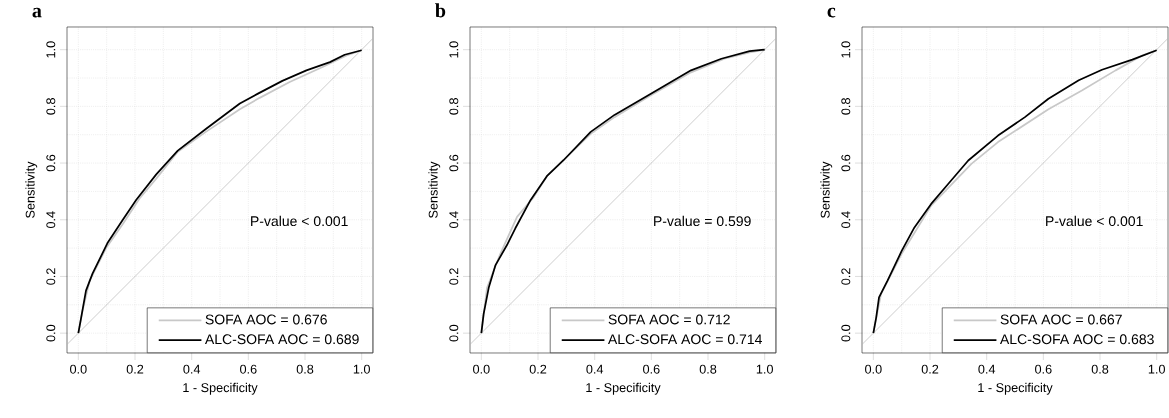 Image resolution: width=1169 pixels, height=418 pixels. Describe the element at coordinates (37, 12) in the screenshot. I see `chart-title: a` at that location.